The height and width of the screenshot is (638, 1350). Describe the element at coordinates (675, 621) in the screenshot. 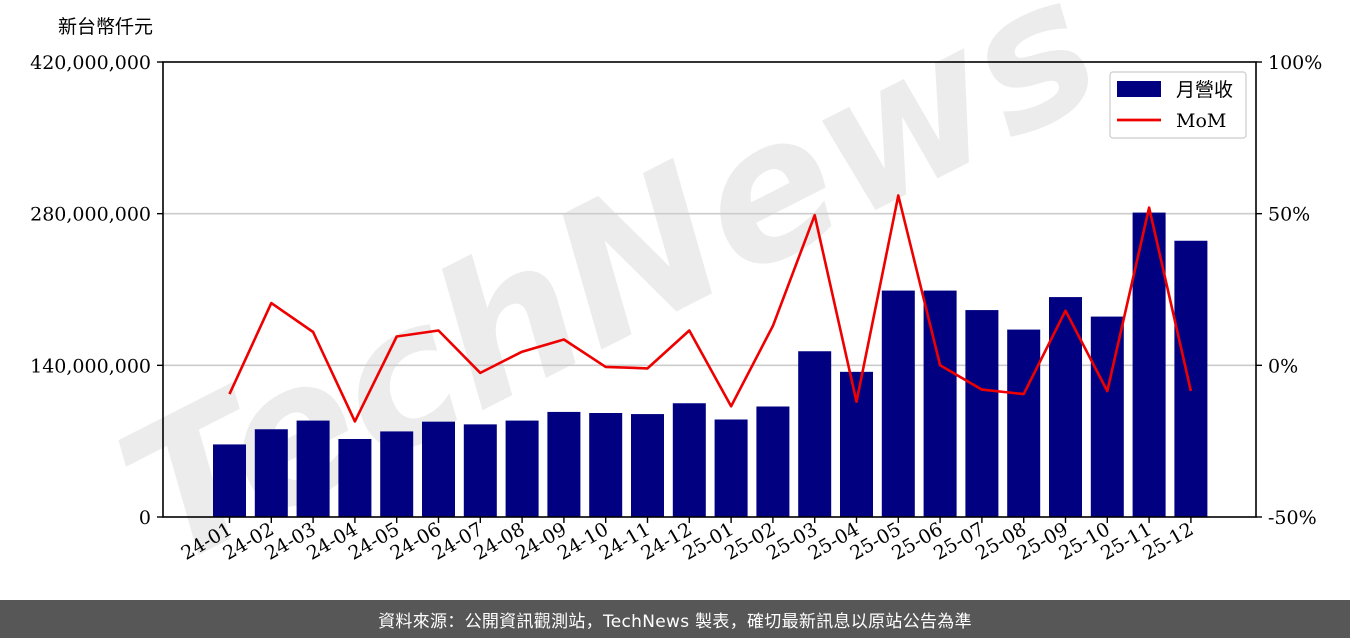

I see `footer-source-text: 資料來源：公開資訊觀測站，TechNews 製表，確切最新訊息以原站公告為準` at that location.